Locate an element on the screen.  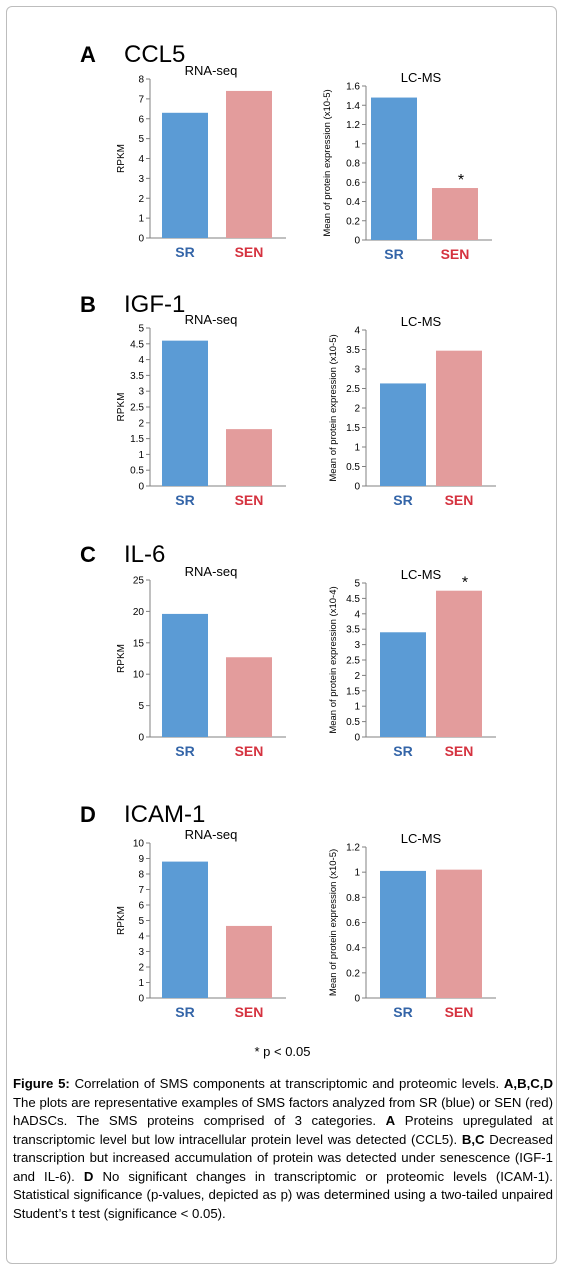
y-tick-label-C-rnaseq: 10 is located at coordinates (139, 675).